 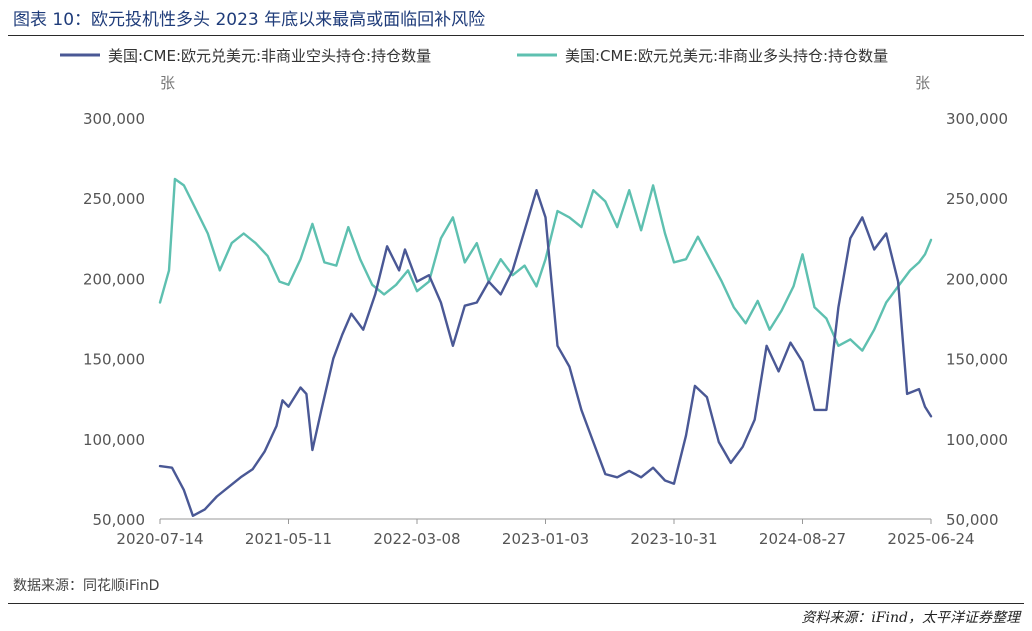 I want to click on left-y-tick-label: 50,000, so click(x=119, y=520).